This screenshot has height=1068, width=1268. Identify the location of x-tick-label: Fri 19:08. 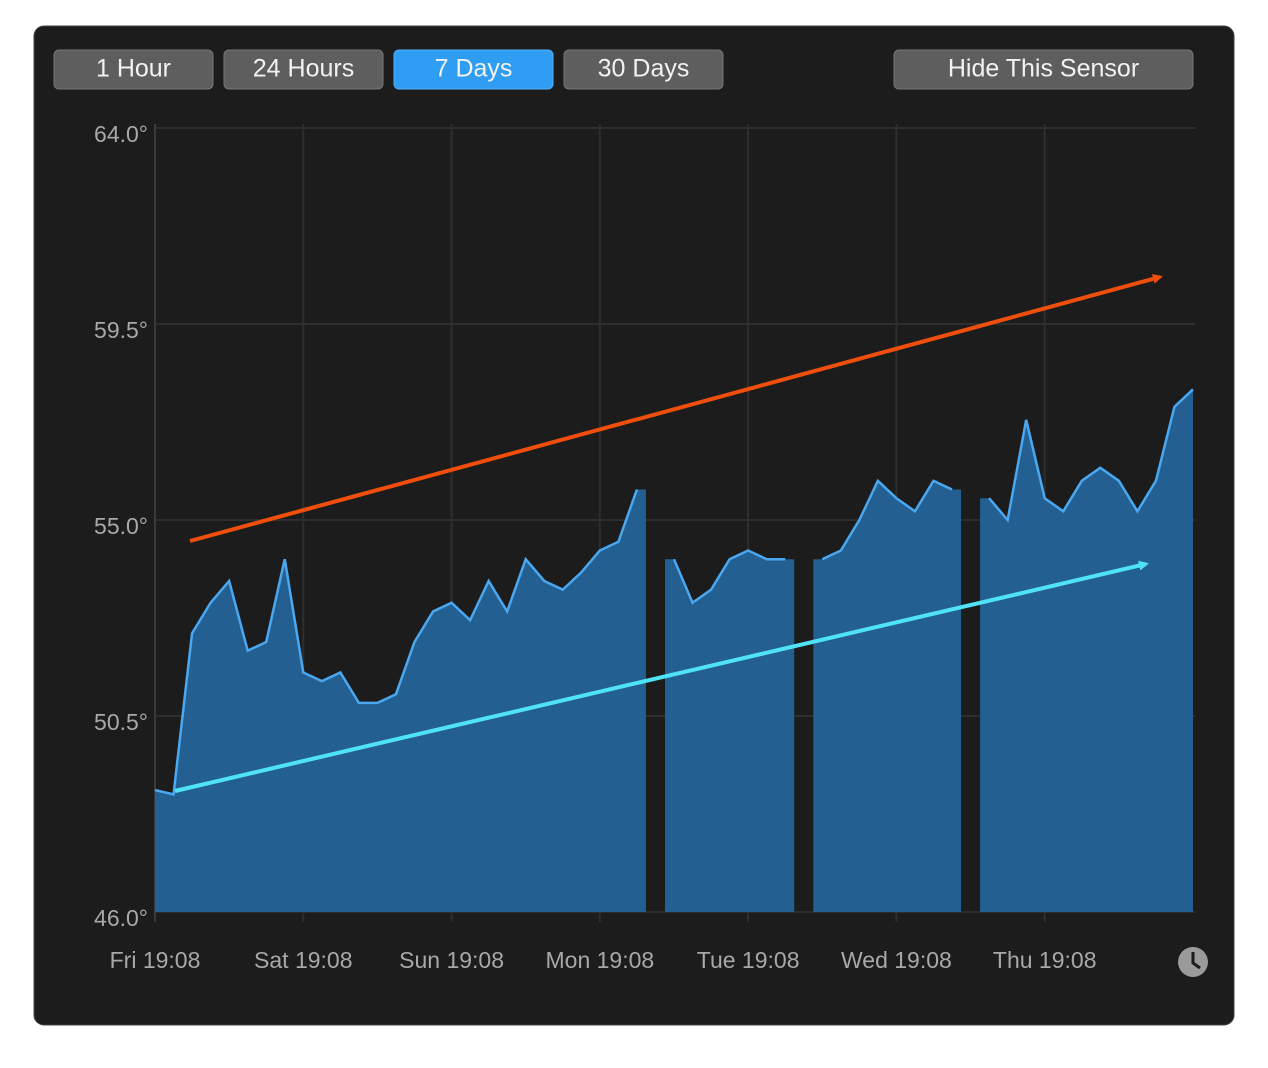
(155, 960).